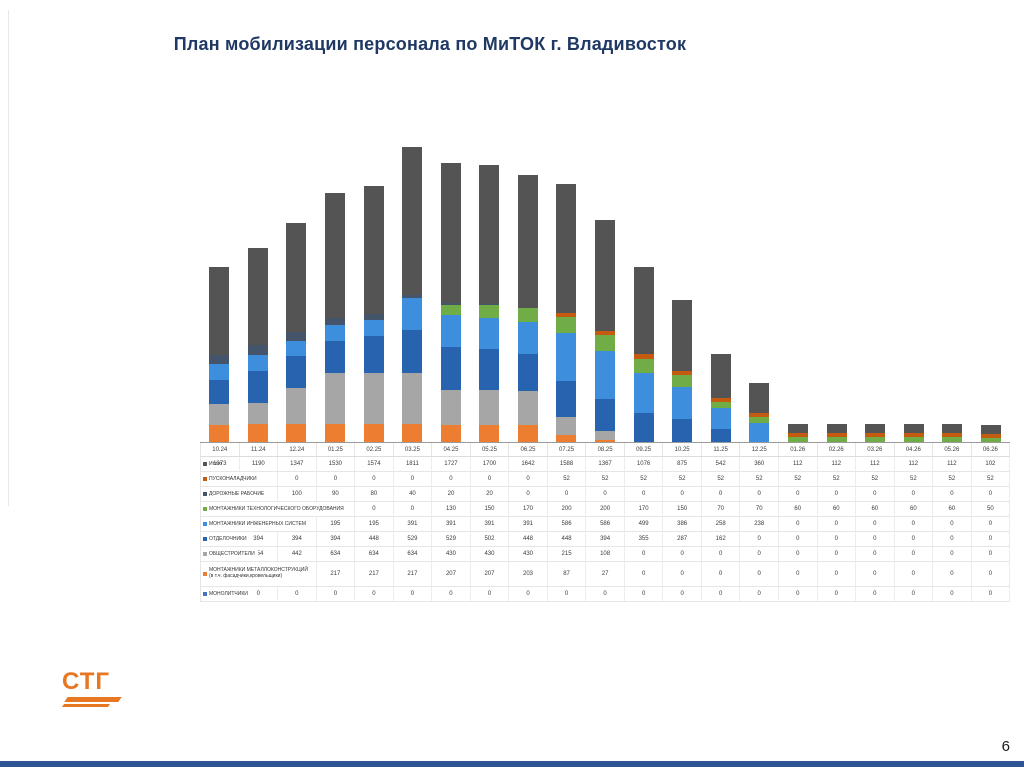  I want to click on month-label: 05.25, so click(490, 449).